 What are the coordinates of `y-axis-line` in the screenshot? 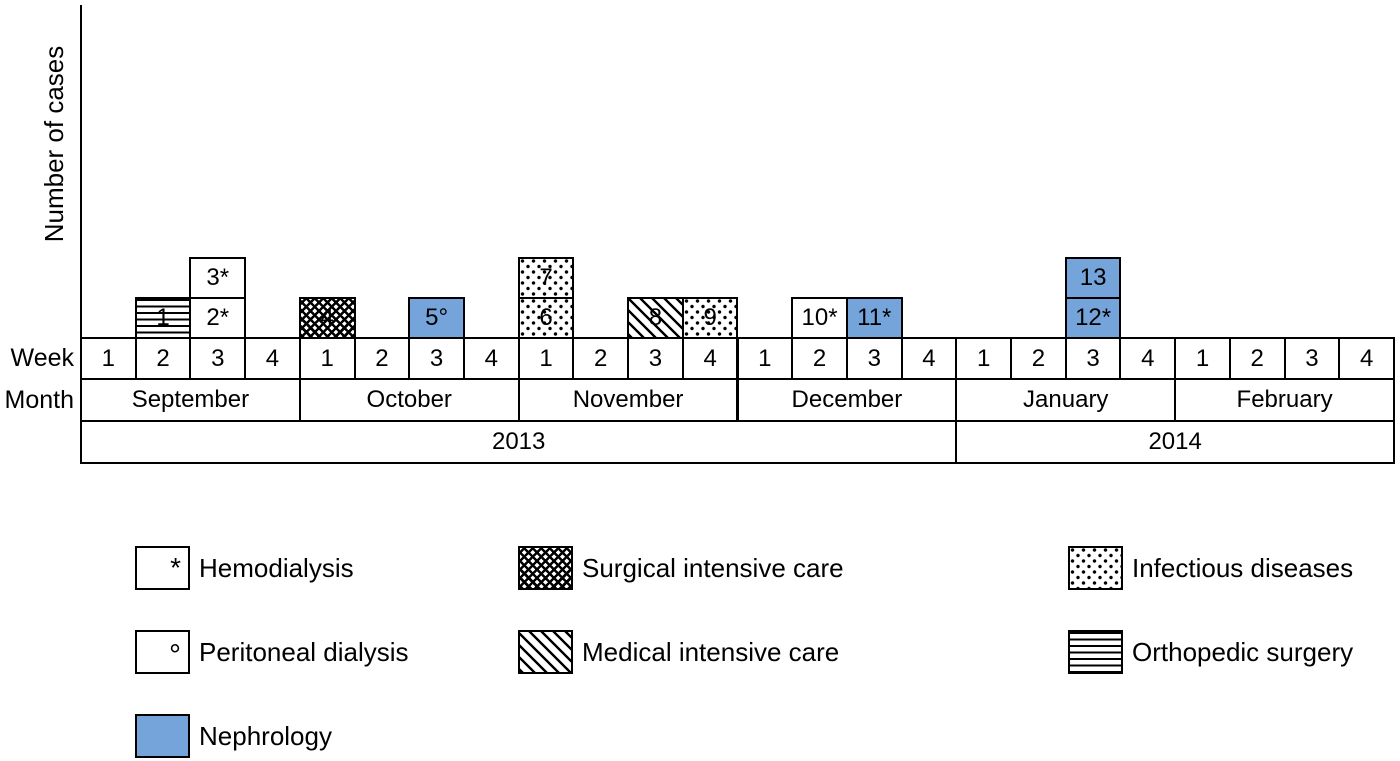 It's located at (81, 172).